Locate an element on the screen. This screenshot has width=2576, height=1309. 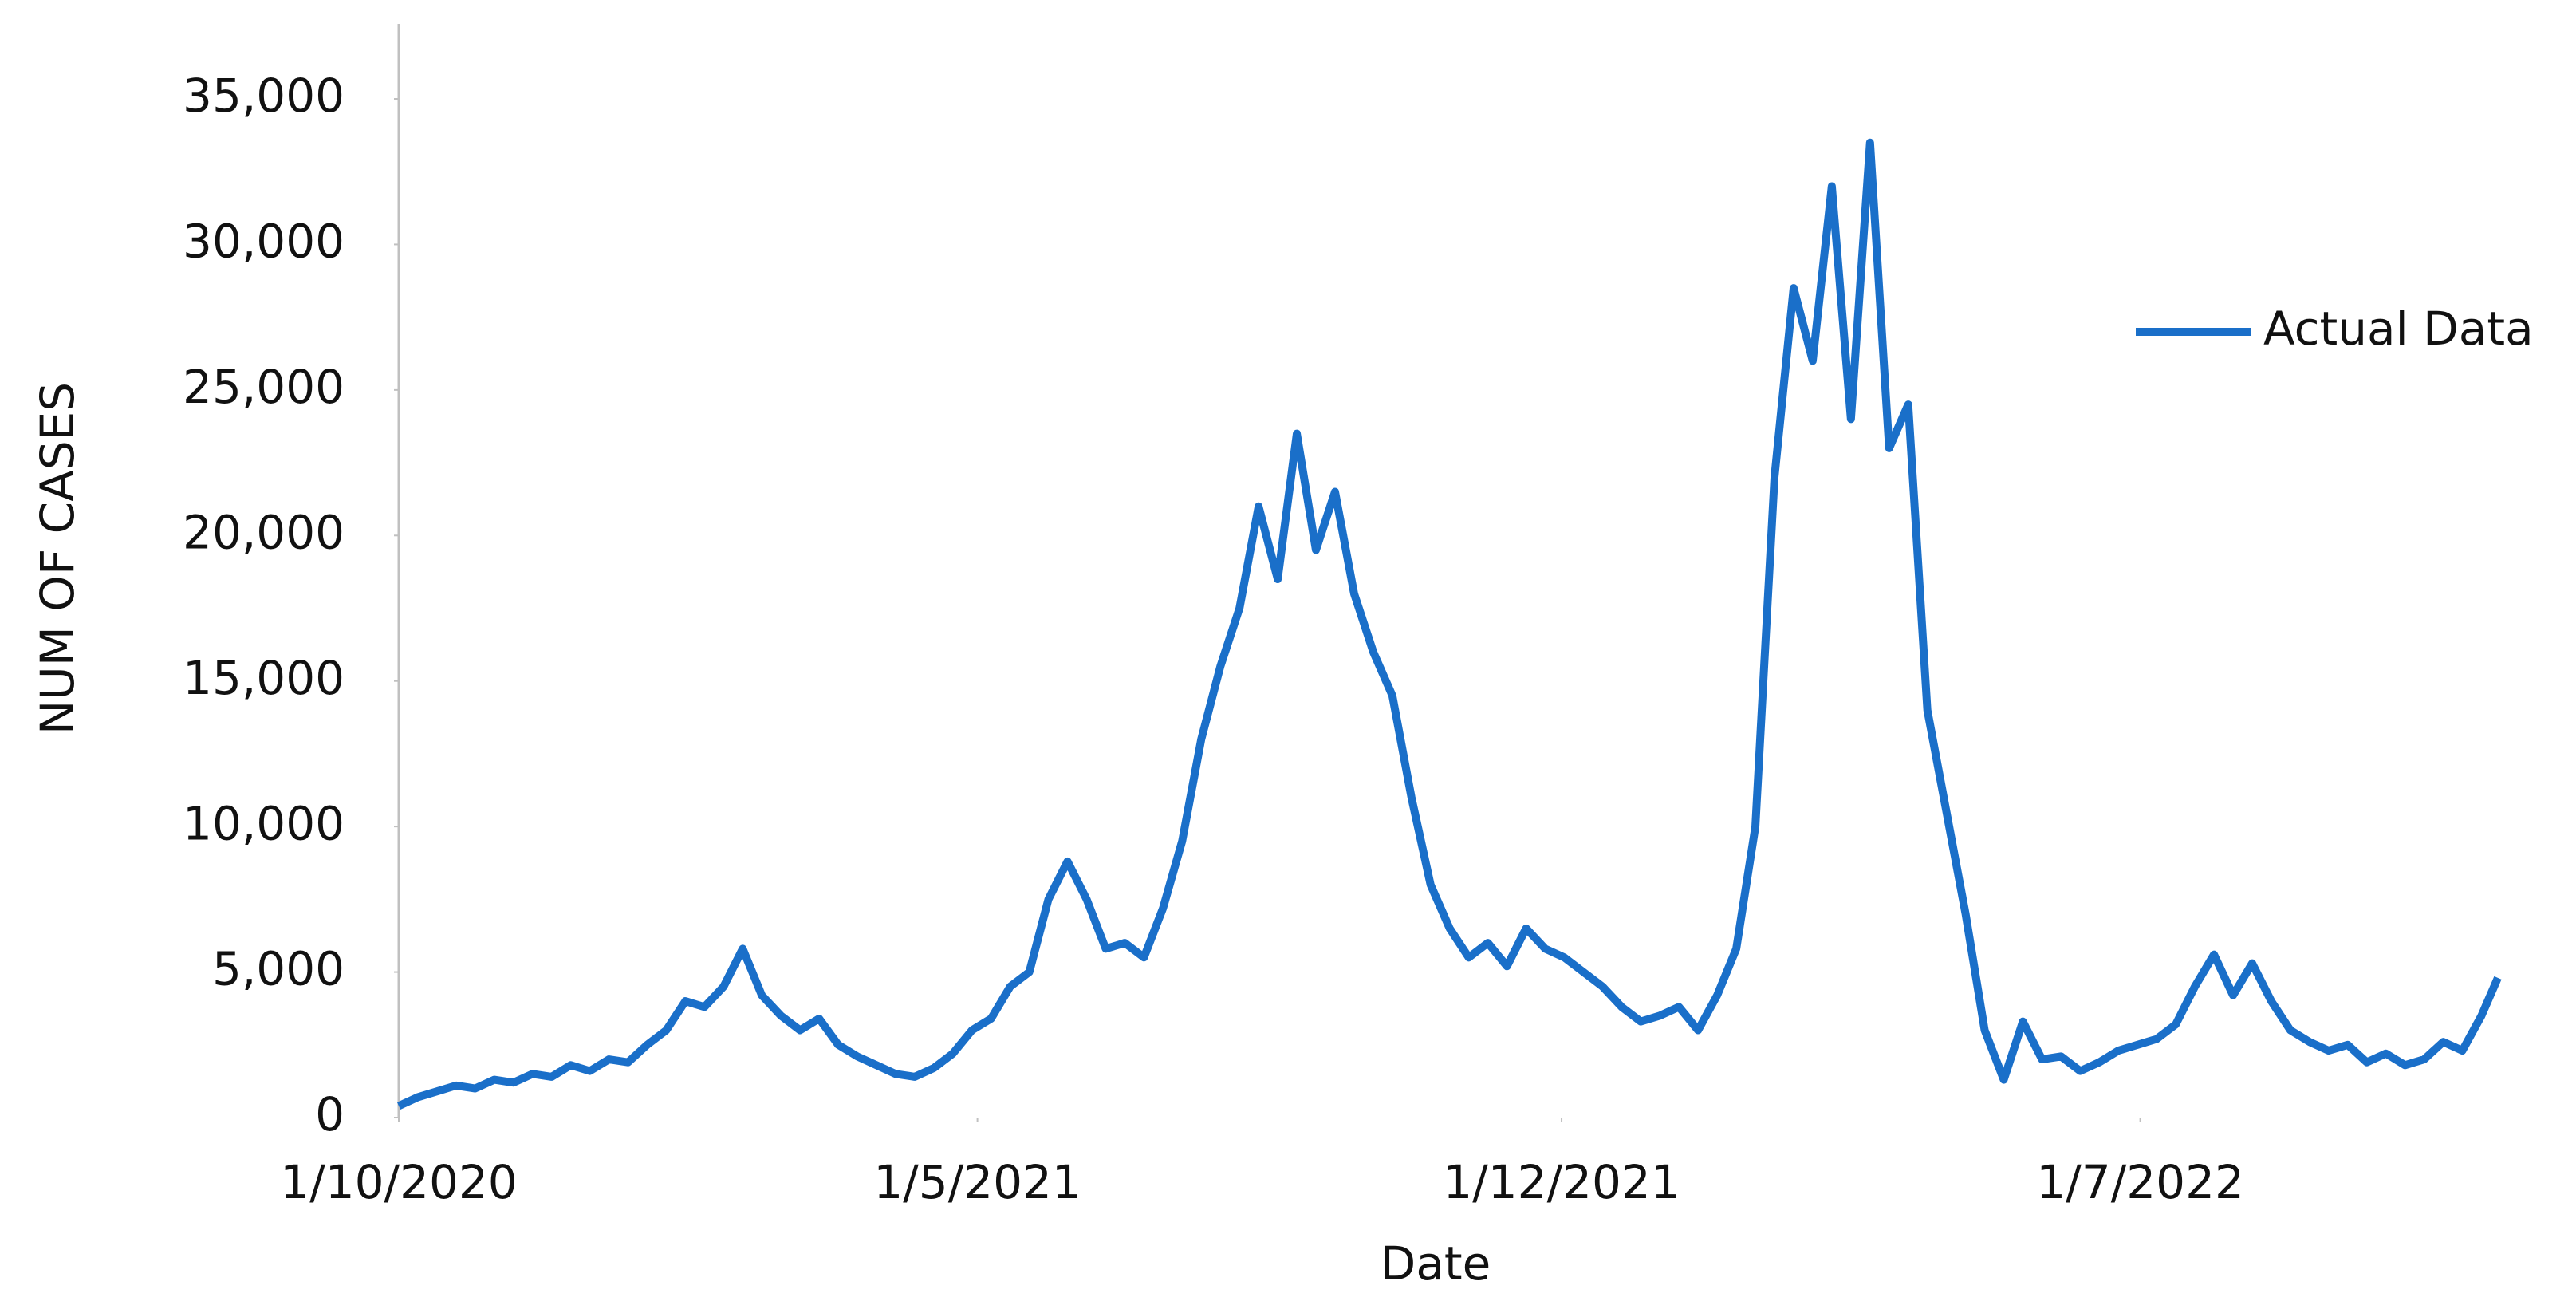
y-tick-label: 35,000 is located at coordinates (264, 96).